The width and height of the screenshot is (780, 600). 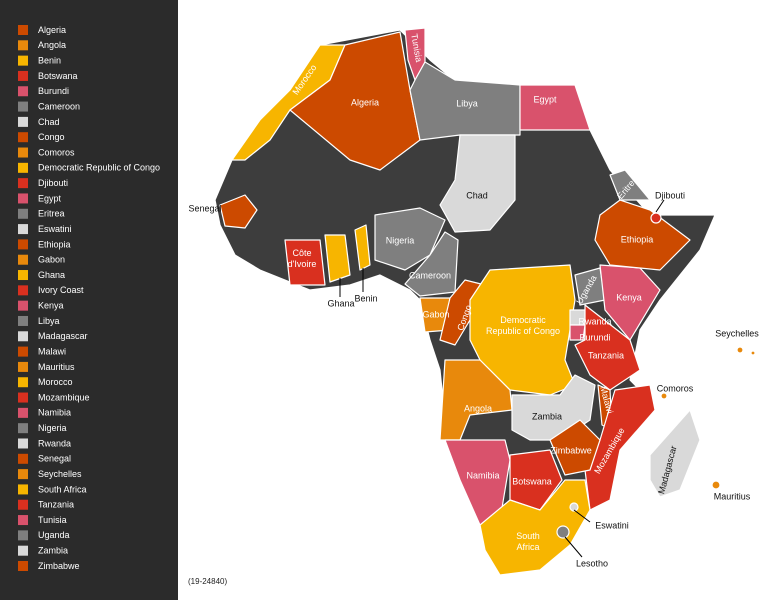 What do you see at coordinates (637, 239) in the screenshot?
I see `country-label: Ethiopia` at bounding box center [637, 239].